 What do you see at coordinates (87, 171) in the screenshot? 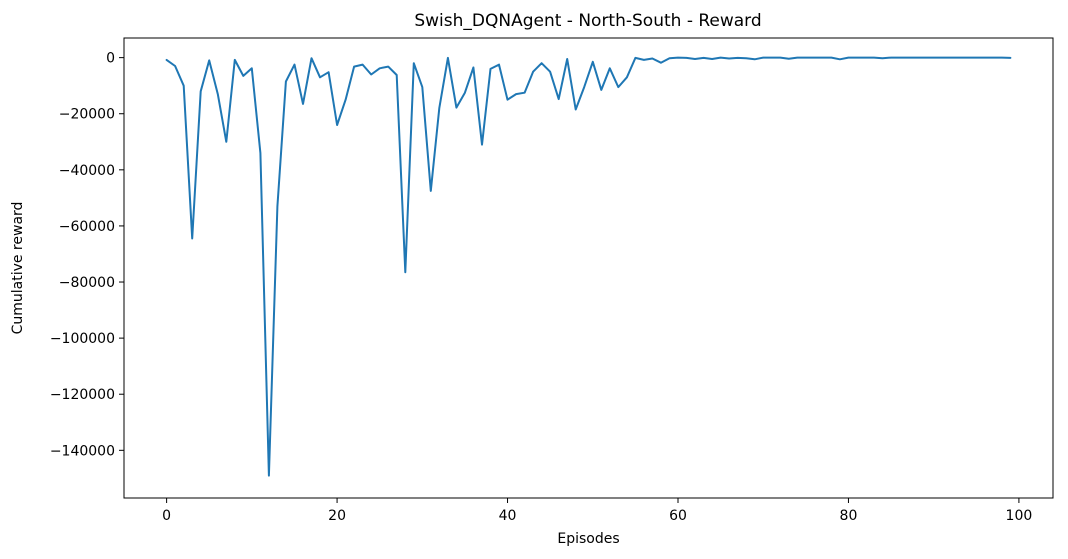
I see `y-tick-label: −40000` at bounding box center [87, 171].